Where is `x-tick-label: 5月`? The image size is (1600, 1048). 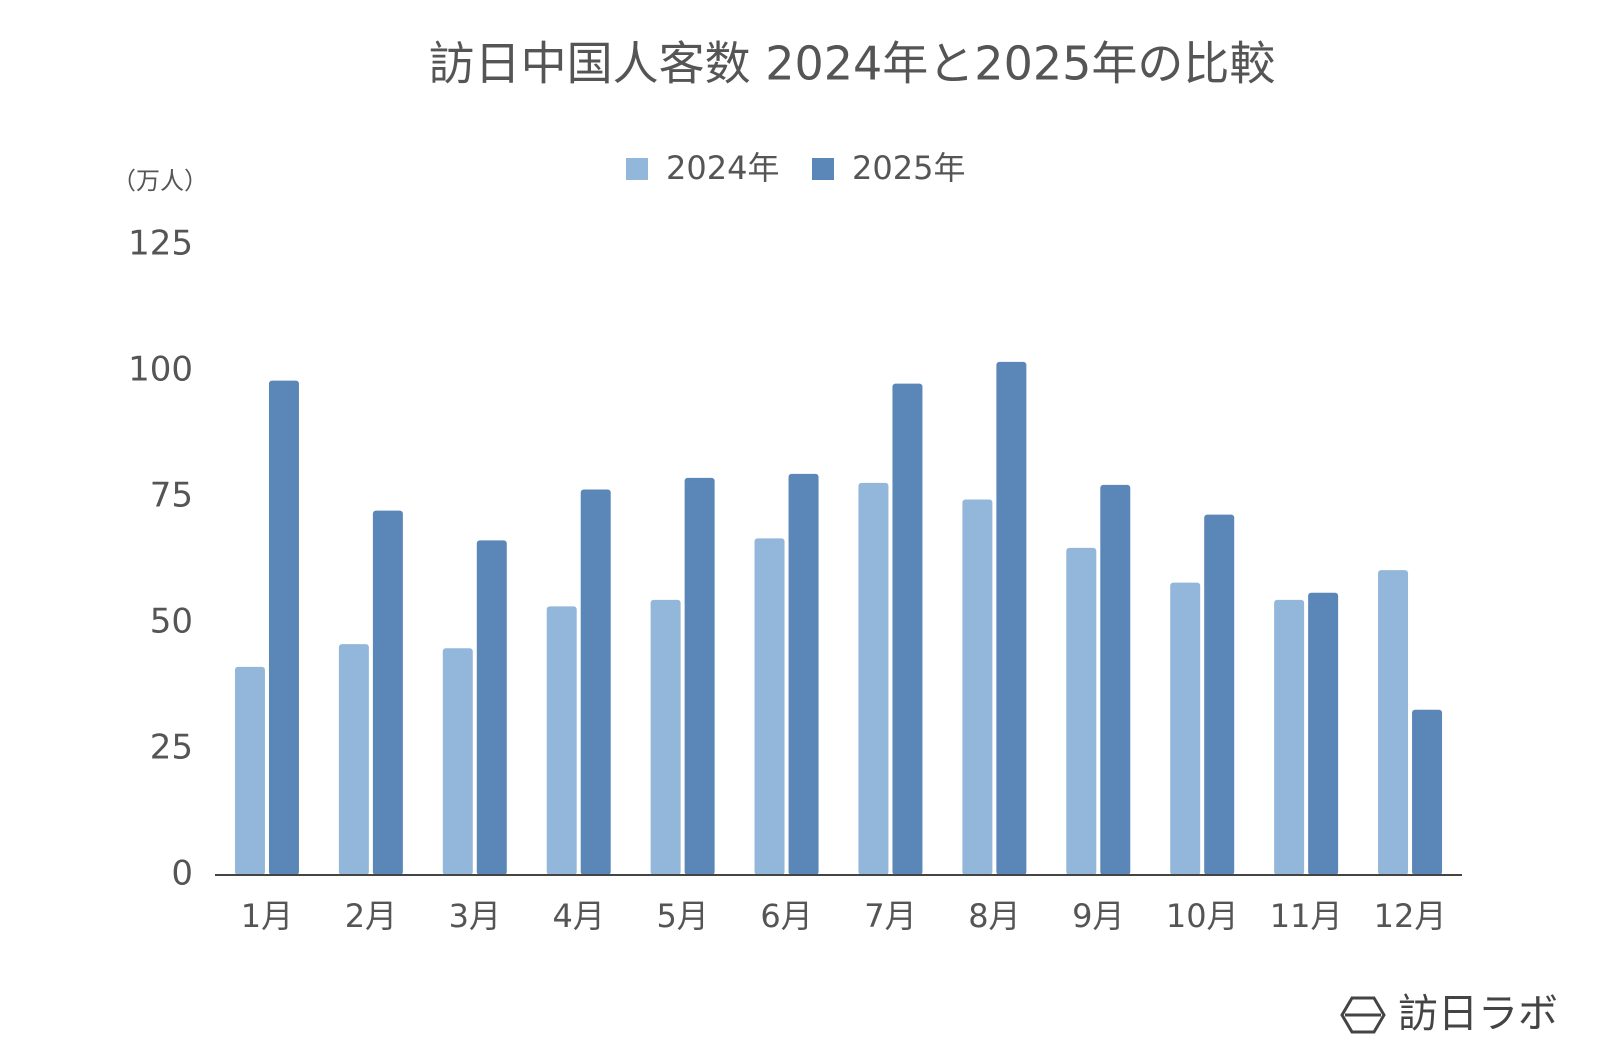 x-tick-label: 5月 is located at coordinates (682, 916).